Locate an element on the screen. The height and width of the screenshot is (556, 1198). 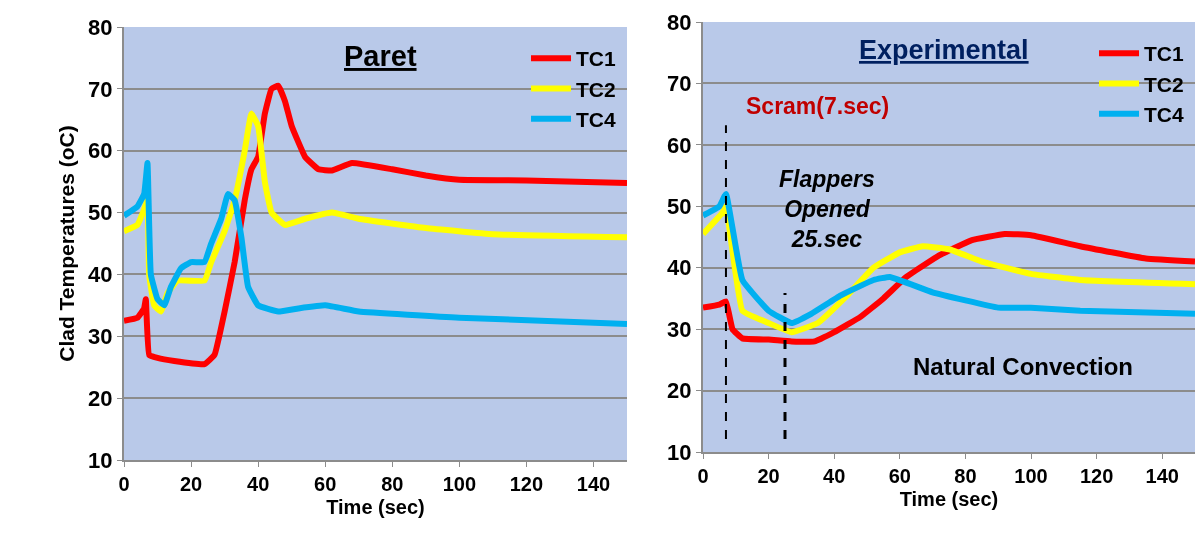
annotation: Natural Convection is located at coordinates (1023, 366).